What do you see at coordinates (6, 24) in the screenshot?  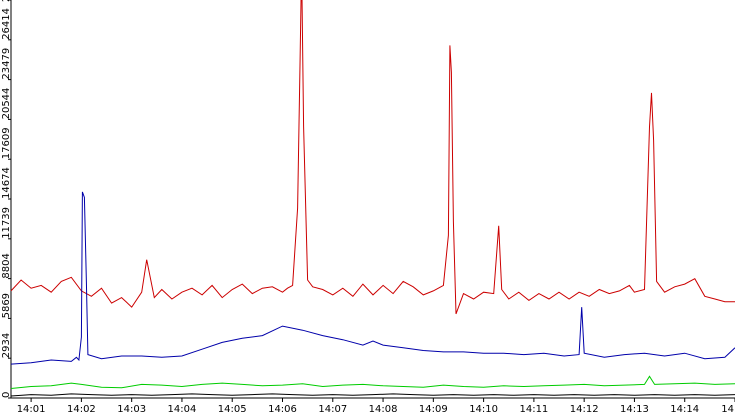 I see `y-tick-label: 26414` at bounding box center [6, 24].